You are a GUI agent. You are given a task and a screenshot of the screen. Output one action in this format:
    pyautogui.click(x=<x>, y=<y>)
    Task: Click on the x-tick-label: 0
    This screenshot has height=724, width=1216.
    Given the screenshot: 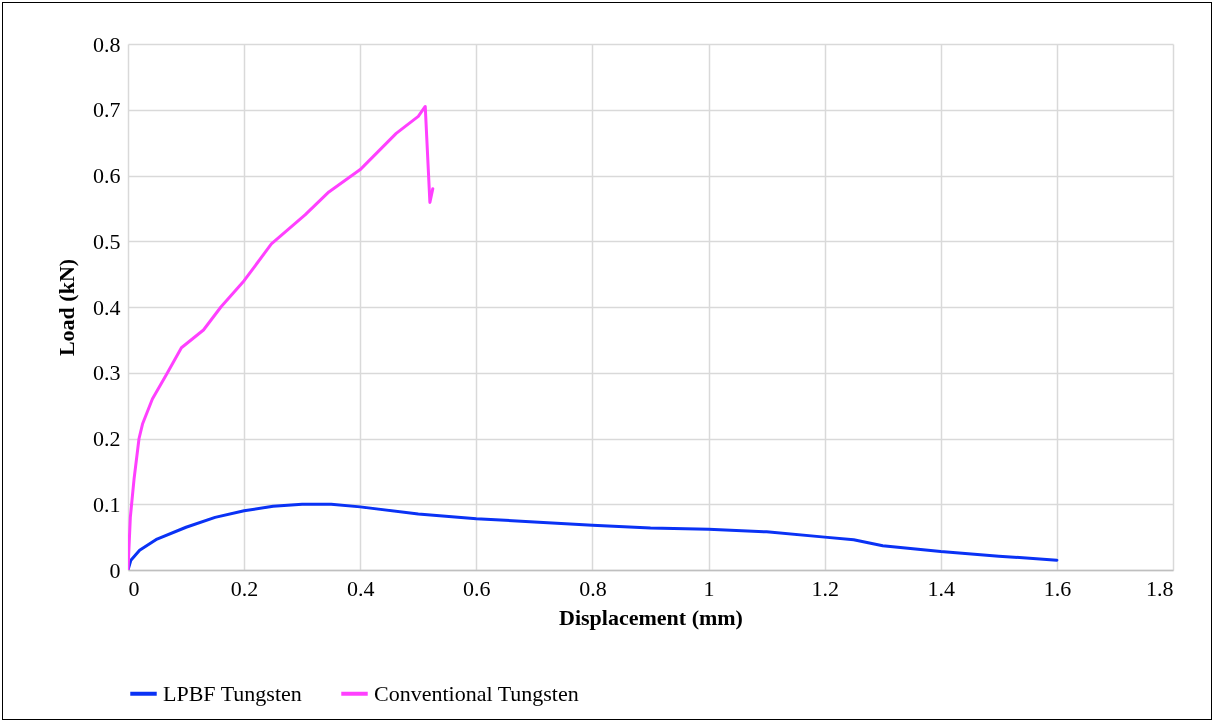 What is the action you would take?
    pyautogui.click(x=134, y=588)
    